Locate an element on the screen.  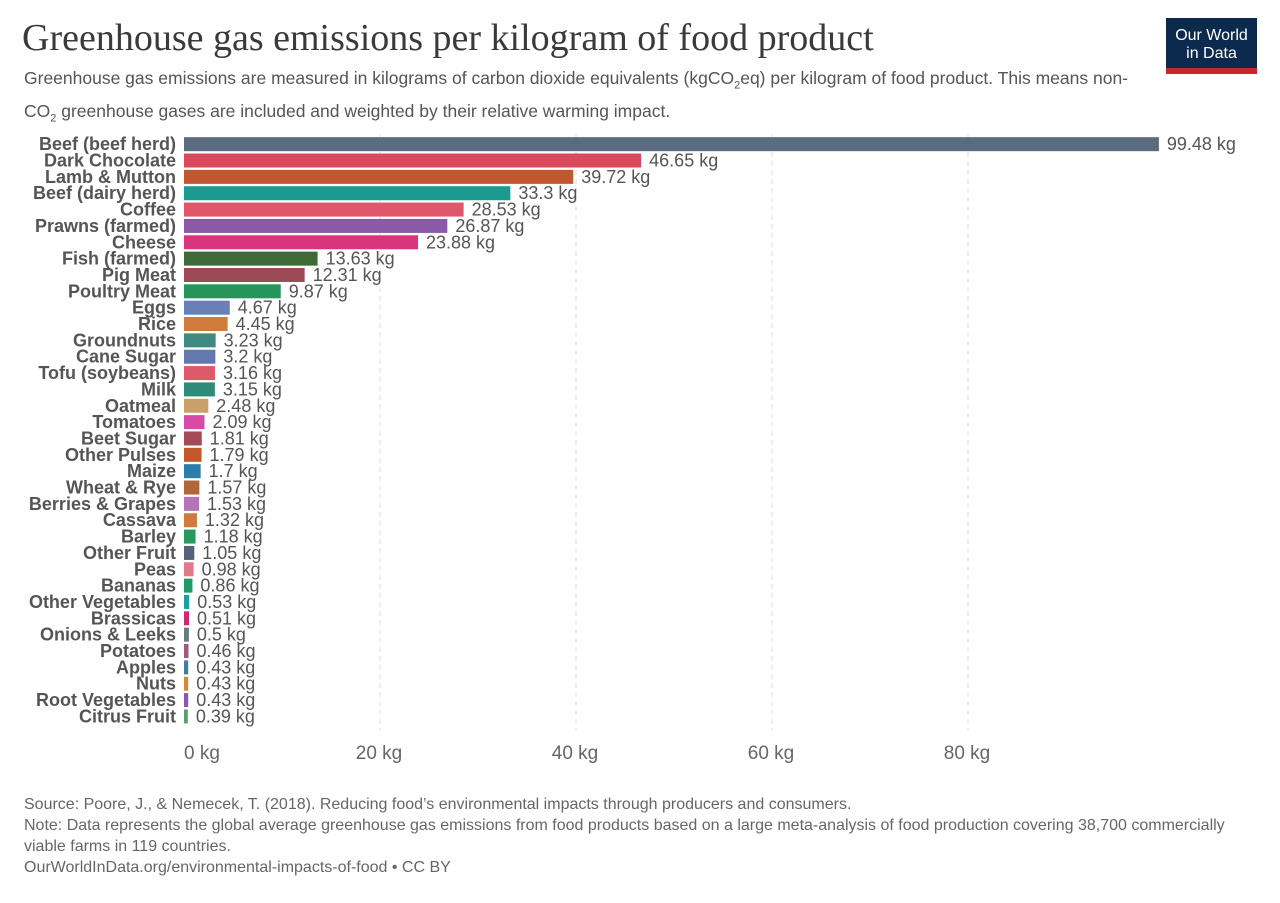
data-label: 39.72 kg is located at coordinates (615, 177).